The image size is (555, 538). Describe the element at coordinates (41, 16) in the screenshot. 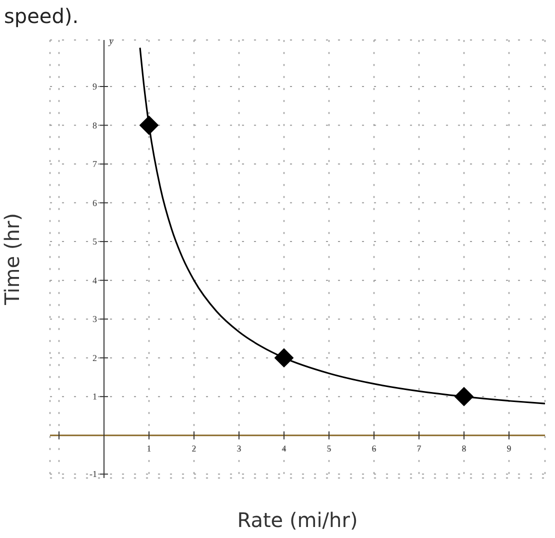

I see `text: speed).` at that location.